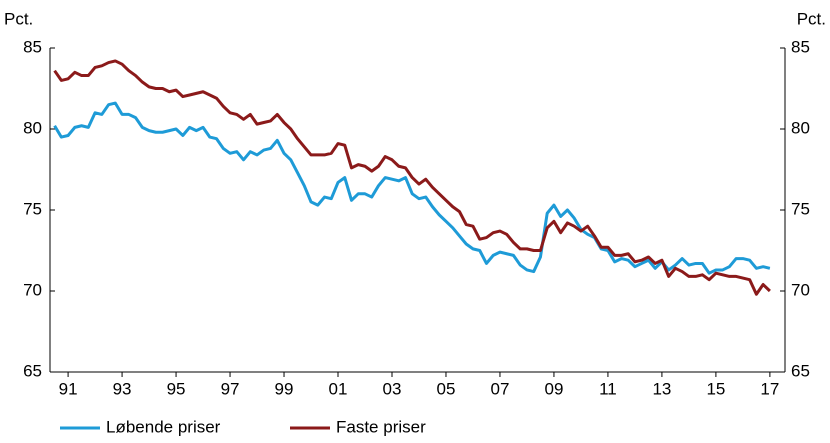 Image resolution: width=830 pixels, height=443 pixels. I want to click on x-tick-label: 17, so click(769, 388).